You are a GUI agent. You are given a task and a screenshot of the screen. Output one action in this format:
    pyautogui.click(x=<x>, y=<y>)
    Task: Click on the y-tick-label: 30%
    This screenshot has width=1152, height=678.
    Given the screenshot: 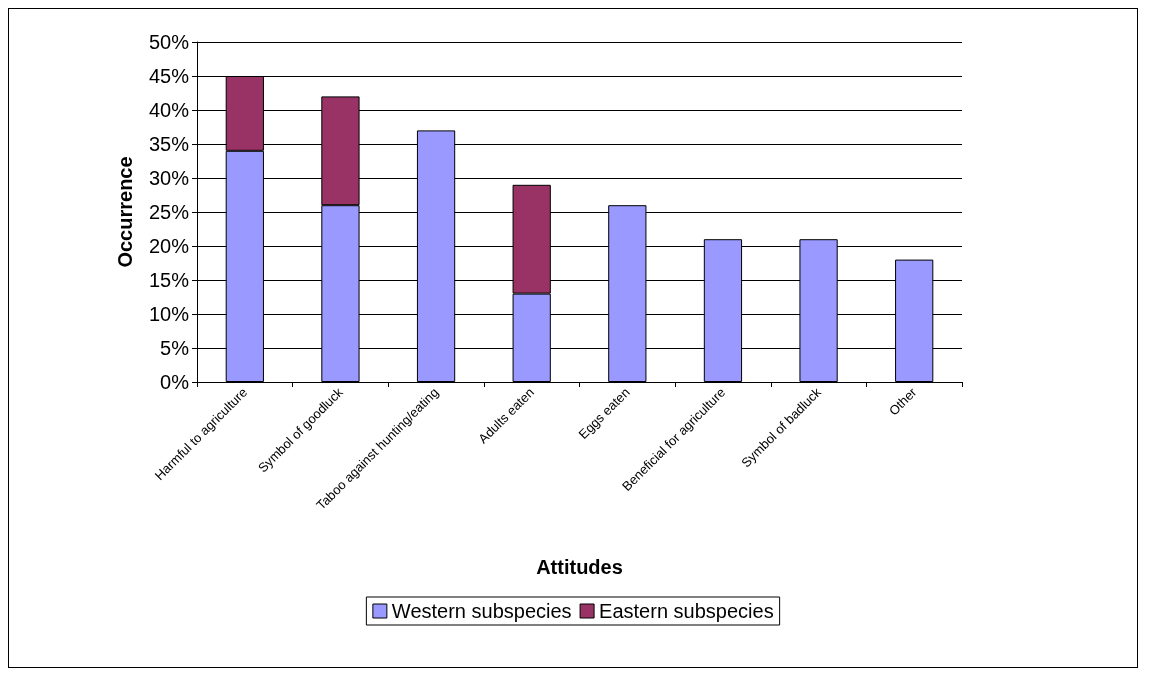 What is the action you would take?
    pyautogui.click(x=169, y=178)
    